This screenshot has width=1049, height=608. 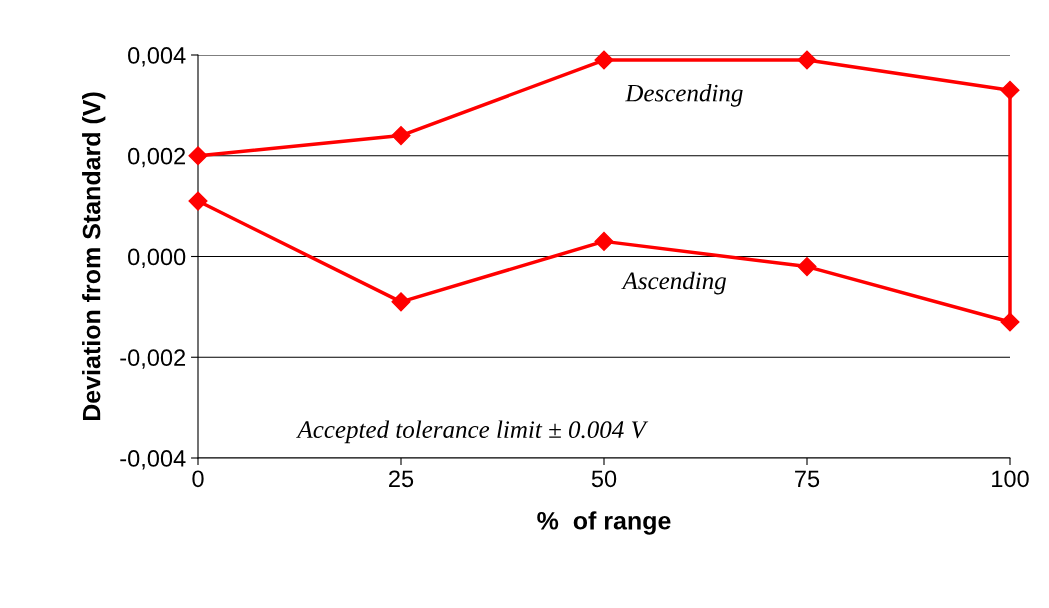 I want to click on y-tick-label: 0,000, so click(x=157, y=258).